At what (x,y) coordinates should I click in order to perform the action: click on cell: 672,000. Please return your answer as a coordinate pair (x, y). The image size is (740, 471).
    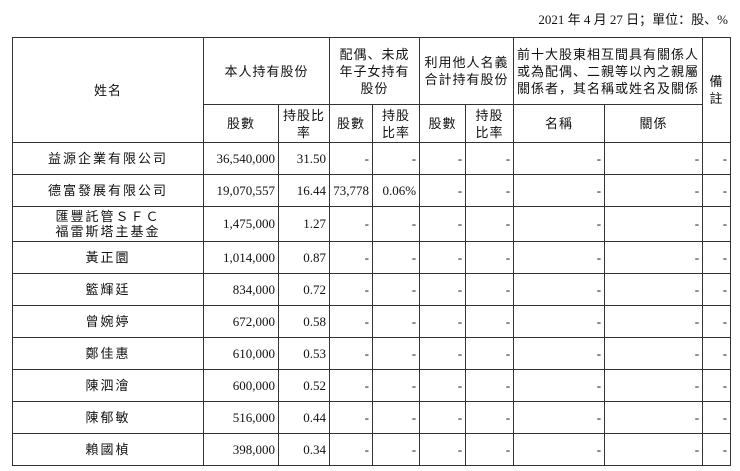
    Looking at the image, I should click on (241, 321).